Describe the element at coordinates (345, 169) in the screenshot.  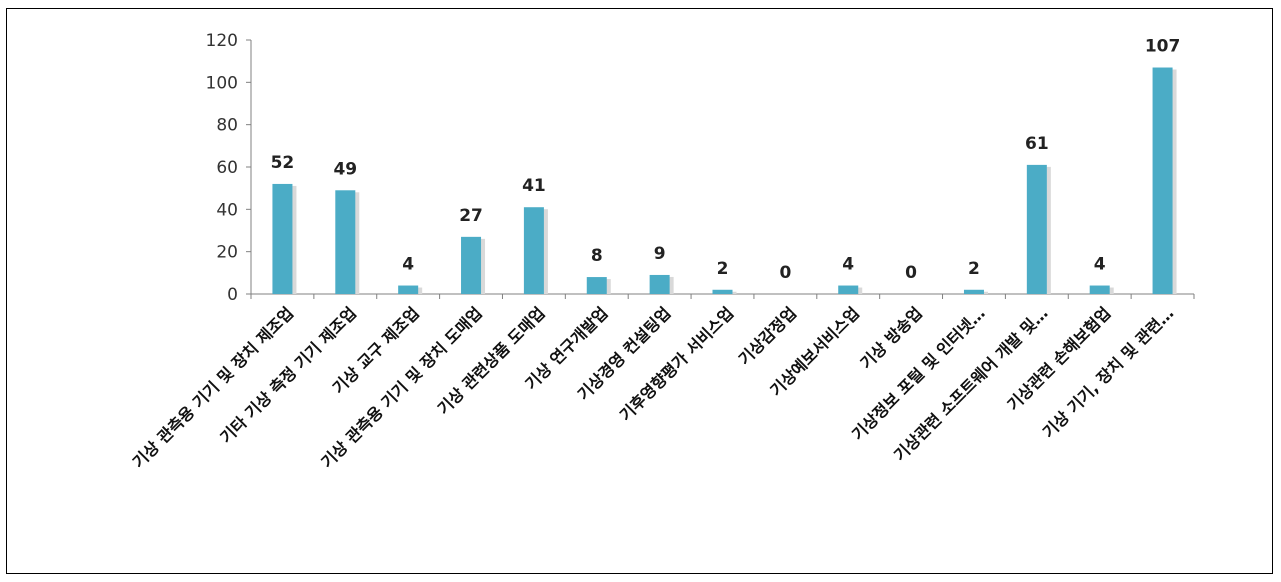
I see `data-label: 49` at that location.